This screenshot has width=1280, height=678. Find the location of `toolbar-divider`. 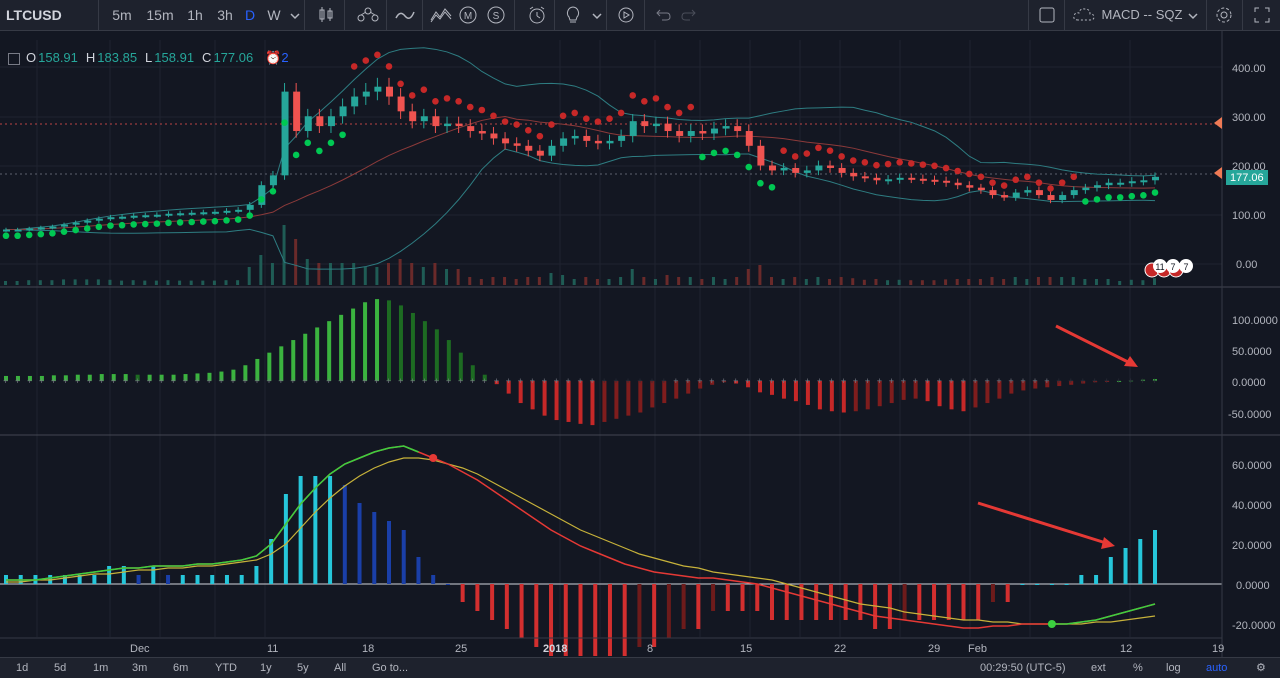

toolbar-divider is located at coordinates (1028, 15).